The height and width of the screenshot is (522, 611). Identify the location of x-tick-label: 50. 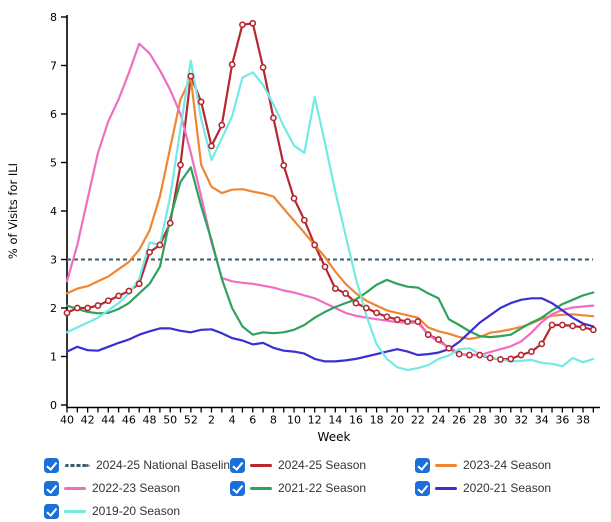
(170, 420).